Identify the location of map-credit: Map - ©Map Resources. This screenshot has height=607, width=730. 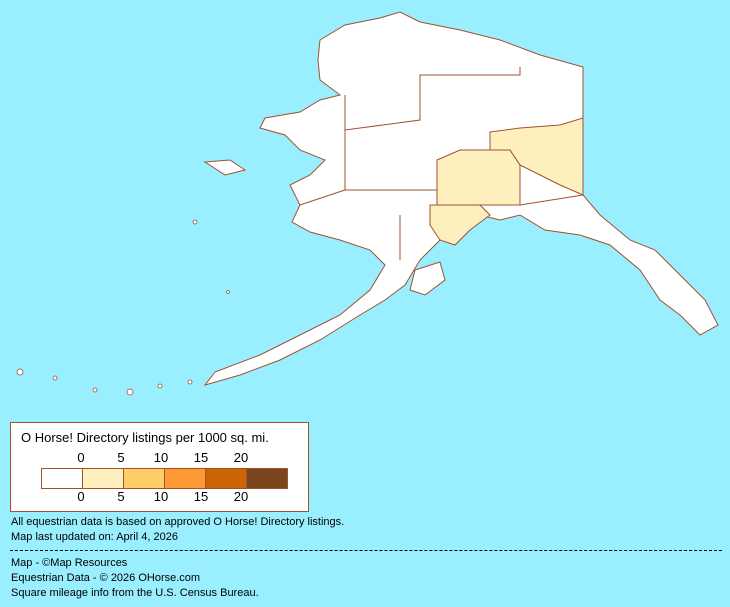
(69, 563).